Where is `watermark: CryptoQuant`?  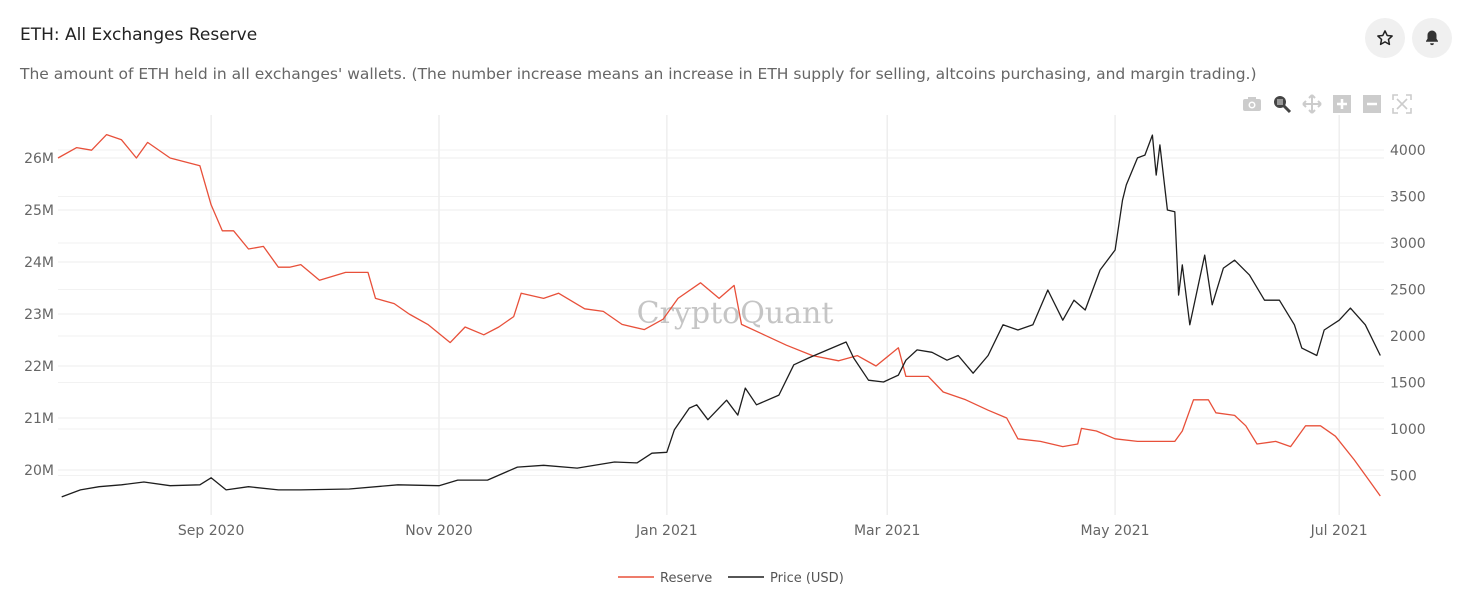 watermark: CryptoQuant is located at coordinates (735, 313).